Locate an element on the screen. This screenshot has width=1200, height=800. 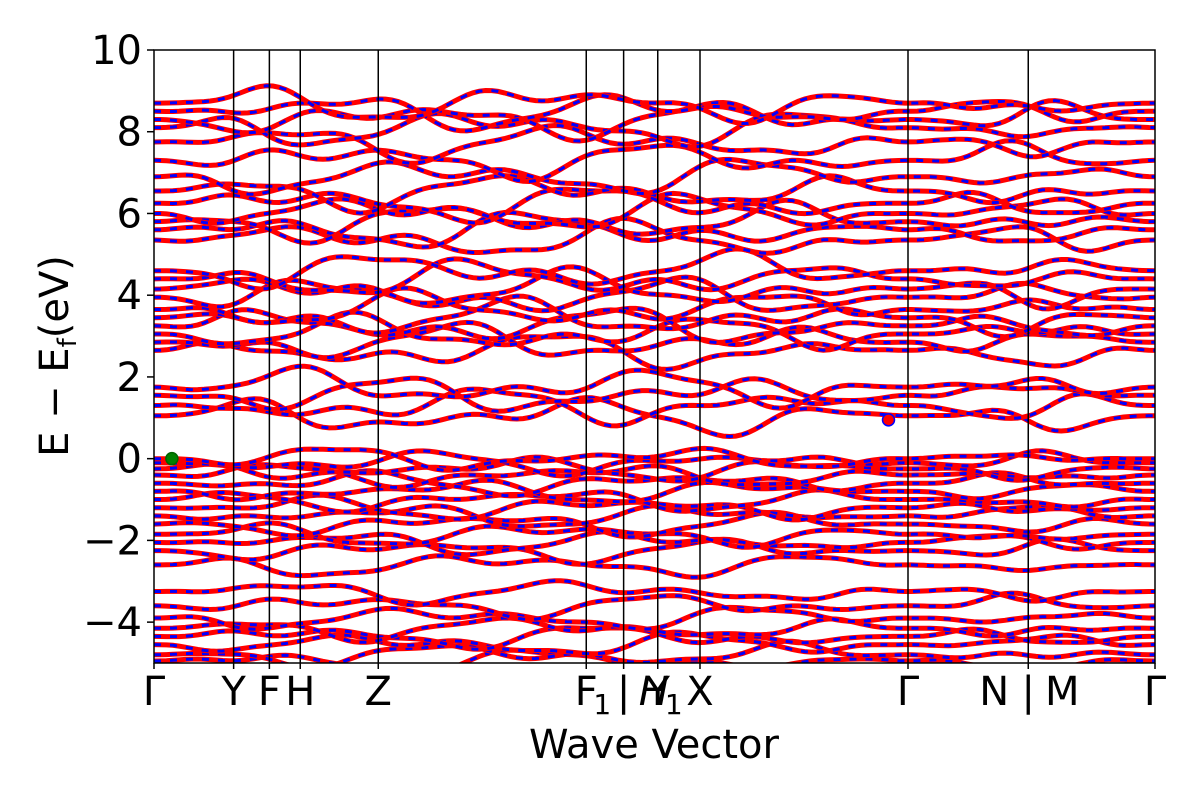
conduction-band-minimum-marker is located at coordinates (888, 420).